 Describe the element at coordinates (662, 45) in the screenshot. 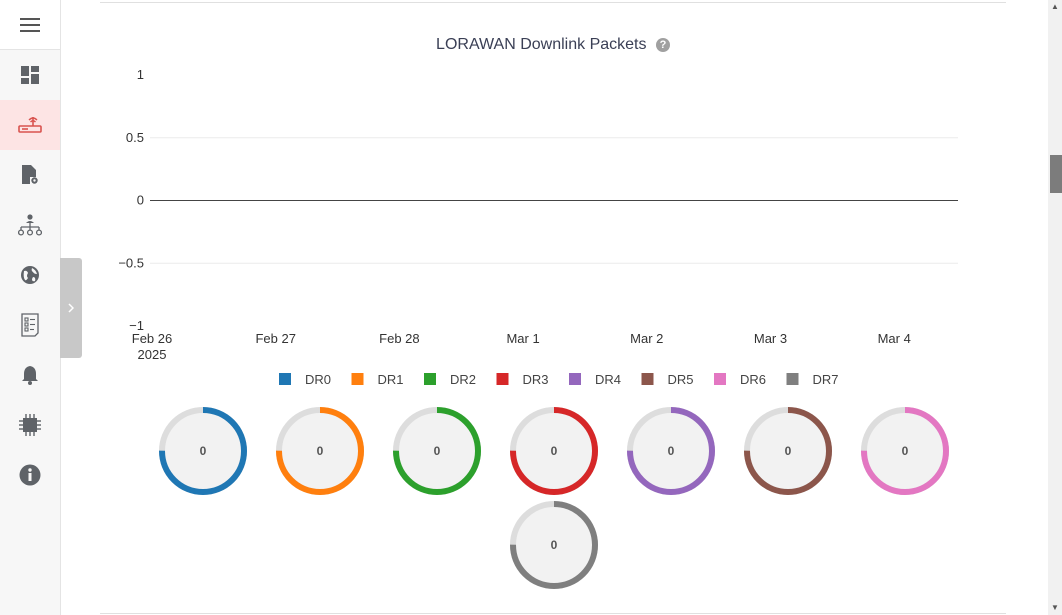

I see `help-icon: ?` at that location.